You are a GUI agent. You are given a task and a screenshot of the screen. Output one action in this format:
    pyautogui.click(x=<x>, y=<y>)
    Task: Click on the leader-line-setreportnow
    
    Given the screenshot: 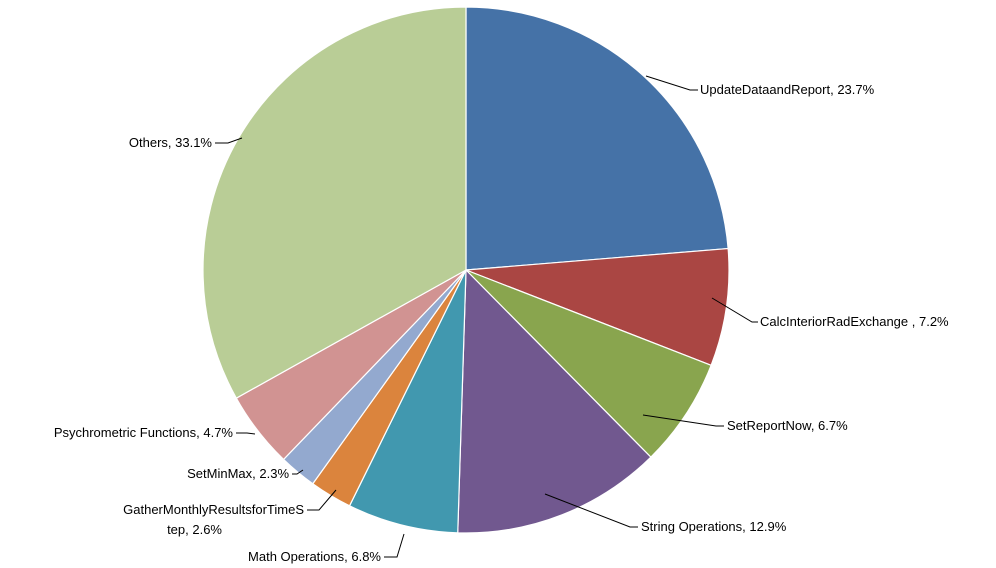 What is the action you would take?
    pyautogui.click(x=683, y=420)
    